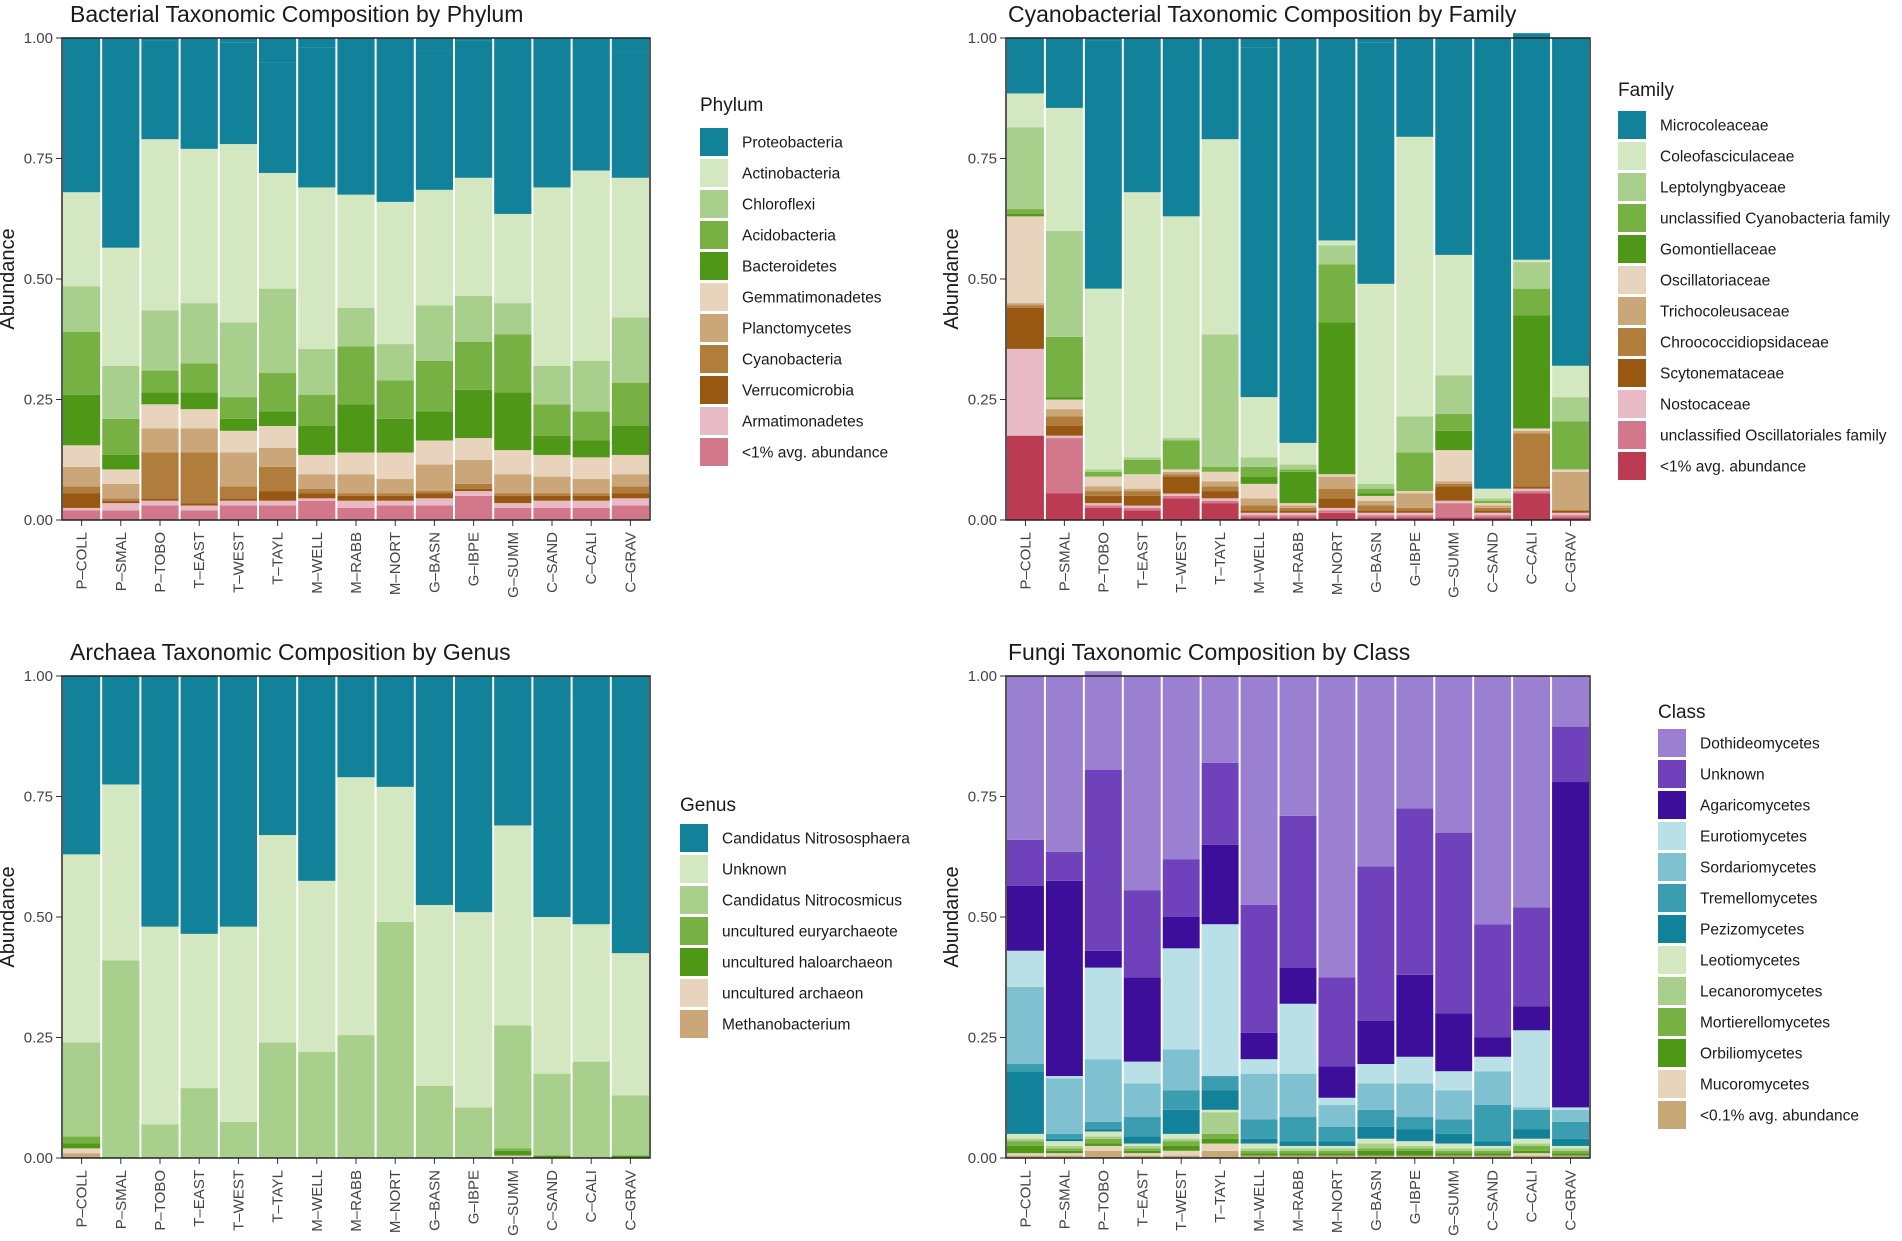 This screenshot has height=1241, width=1902. I want to click on fungi-x-tick-label: G–SUMM, so click(1454, 1203).